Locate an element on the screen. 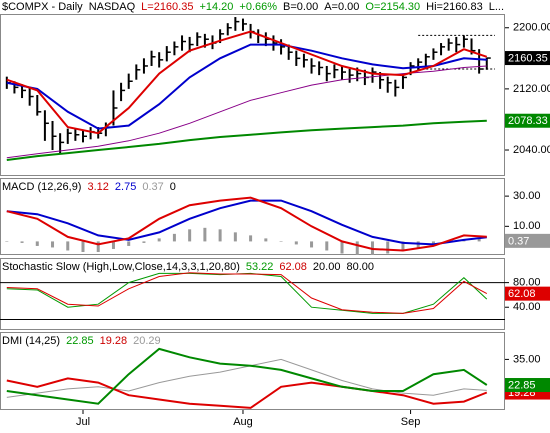 This screenshot has width=550, height=433. header-item: O=2154.30 is located at coordinates (392, 7).